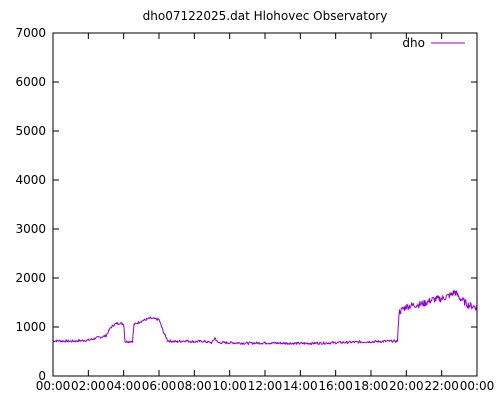 Image resolution: width=500 pixels, height=400 pixels. Describe the element at coordinates (30, 82) in the screenshot. I see `y-tick-label: 6000` at that location.